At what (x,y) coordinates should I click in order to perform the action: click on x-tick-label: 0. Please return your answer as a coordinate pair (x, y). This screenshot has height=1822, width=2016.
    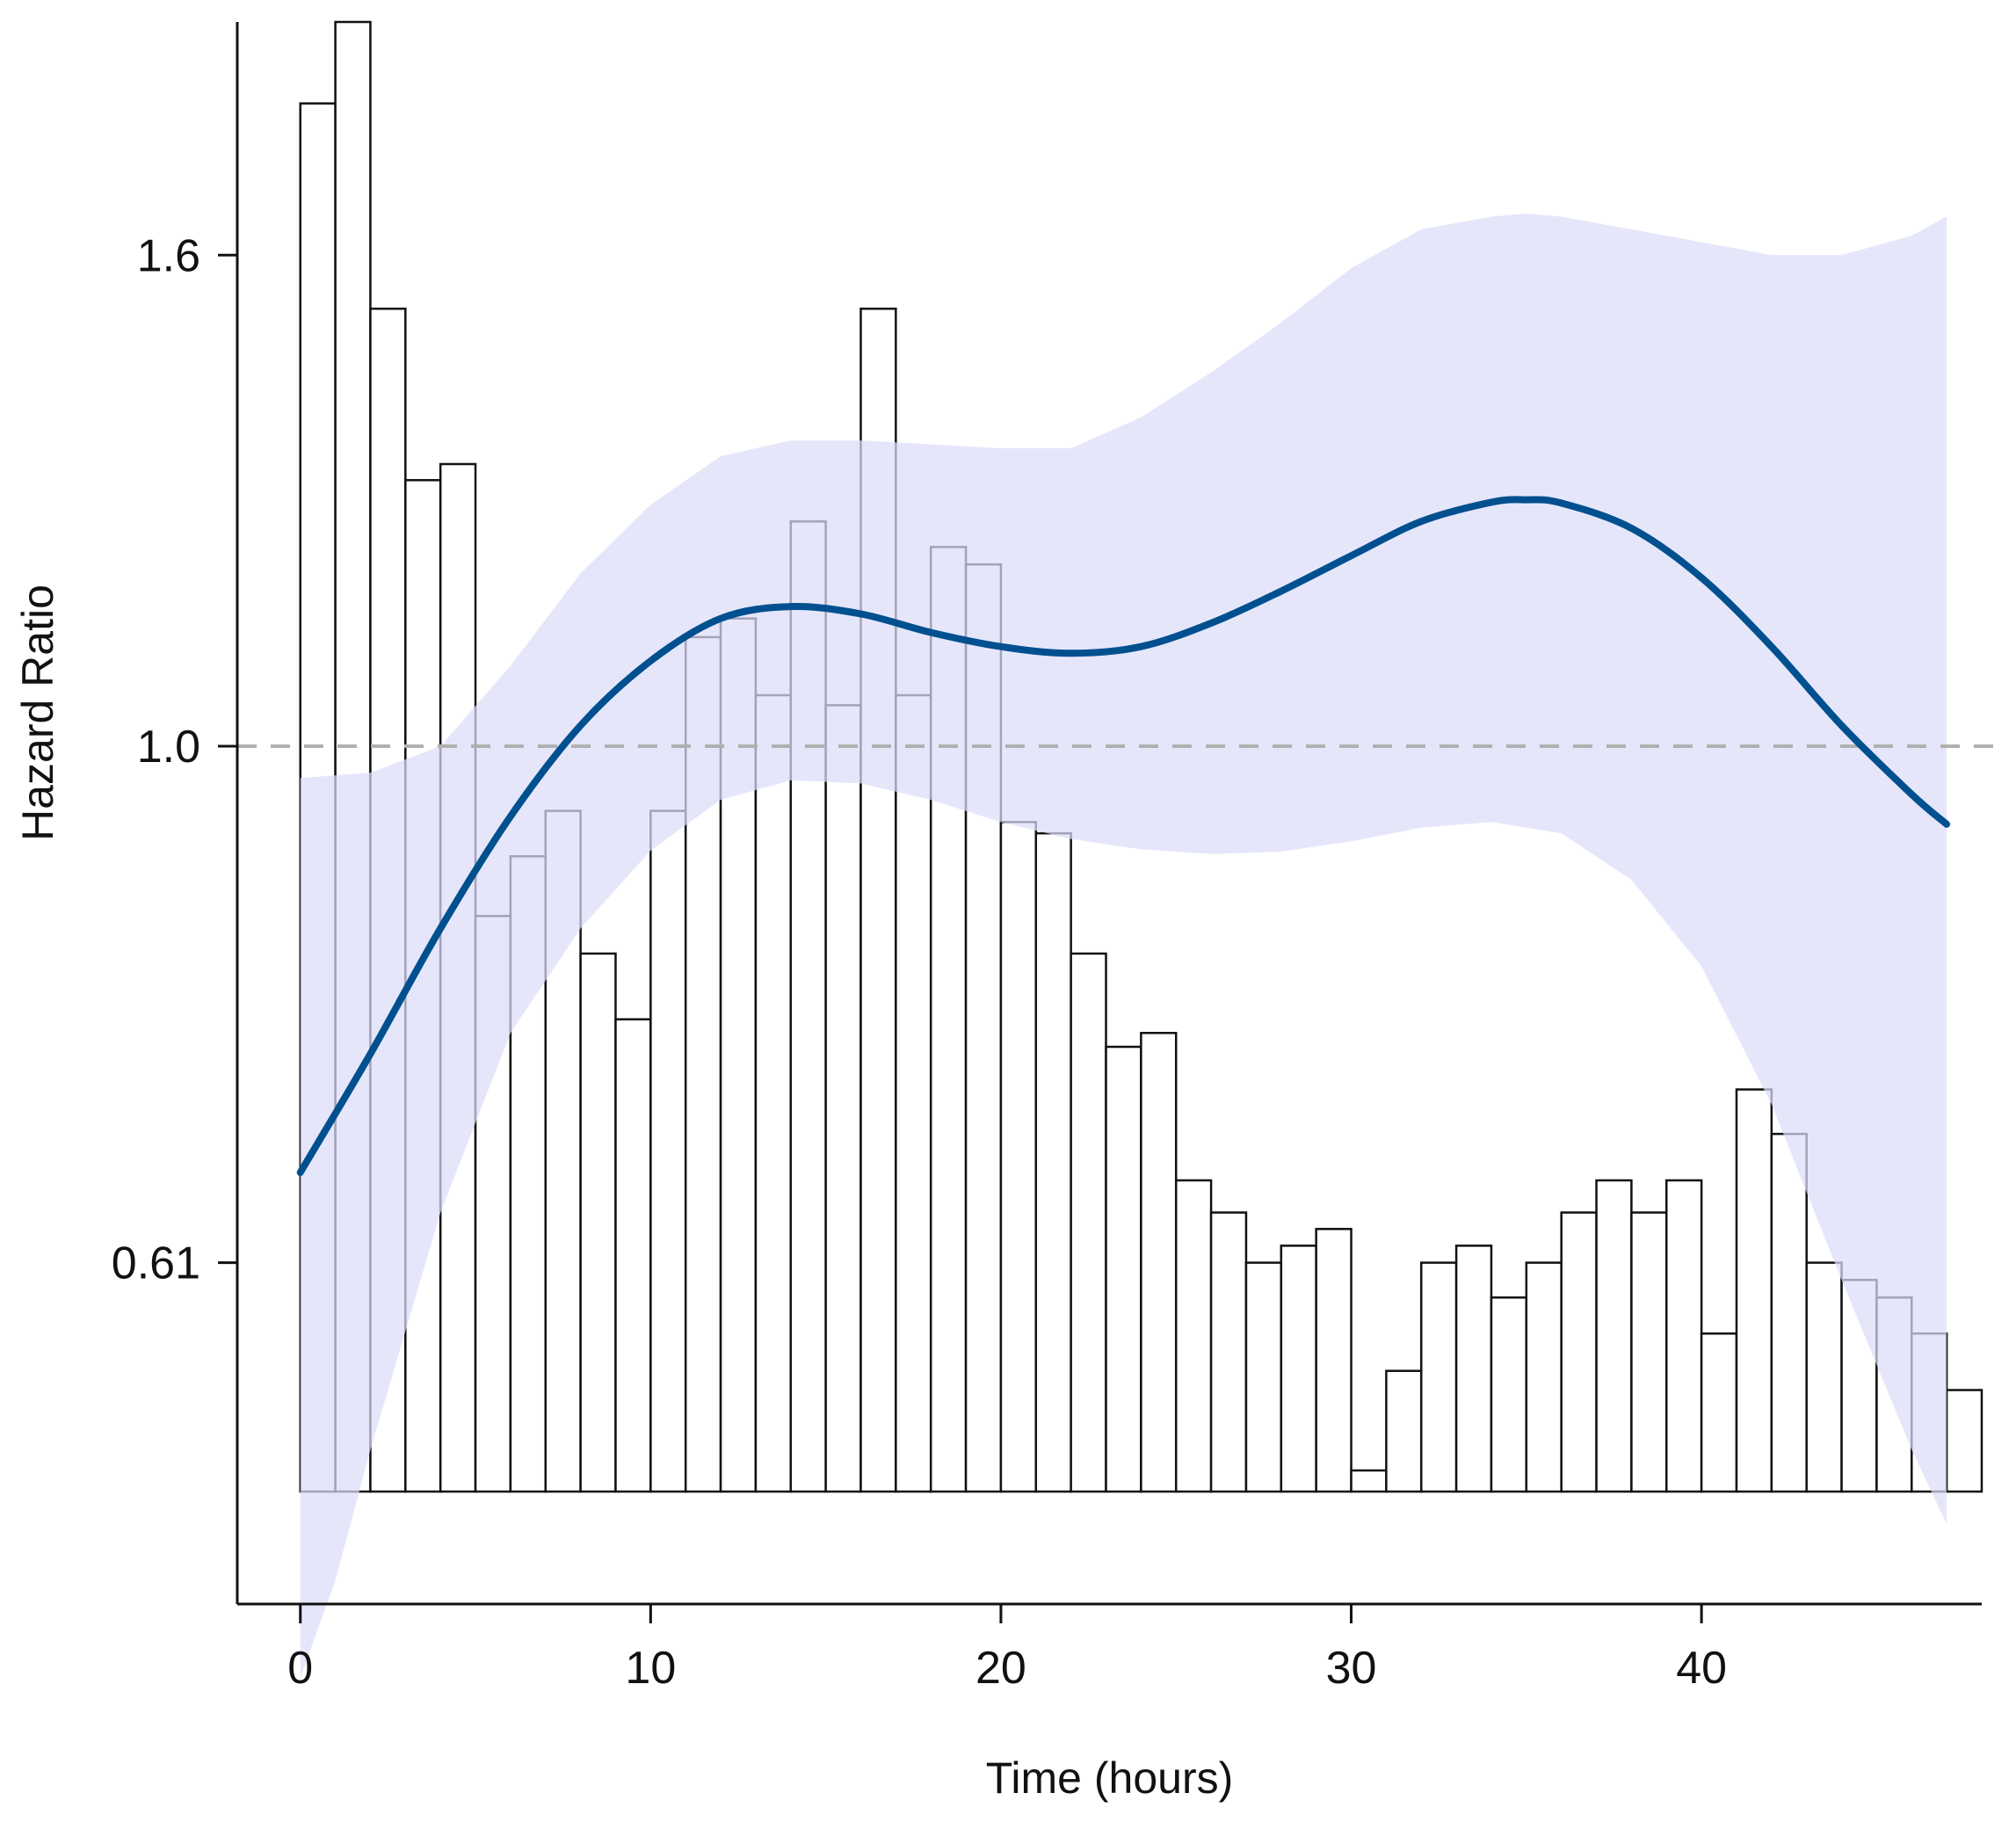
    Looking at the image, I should click on (300, 1668).